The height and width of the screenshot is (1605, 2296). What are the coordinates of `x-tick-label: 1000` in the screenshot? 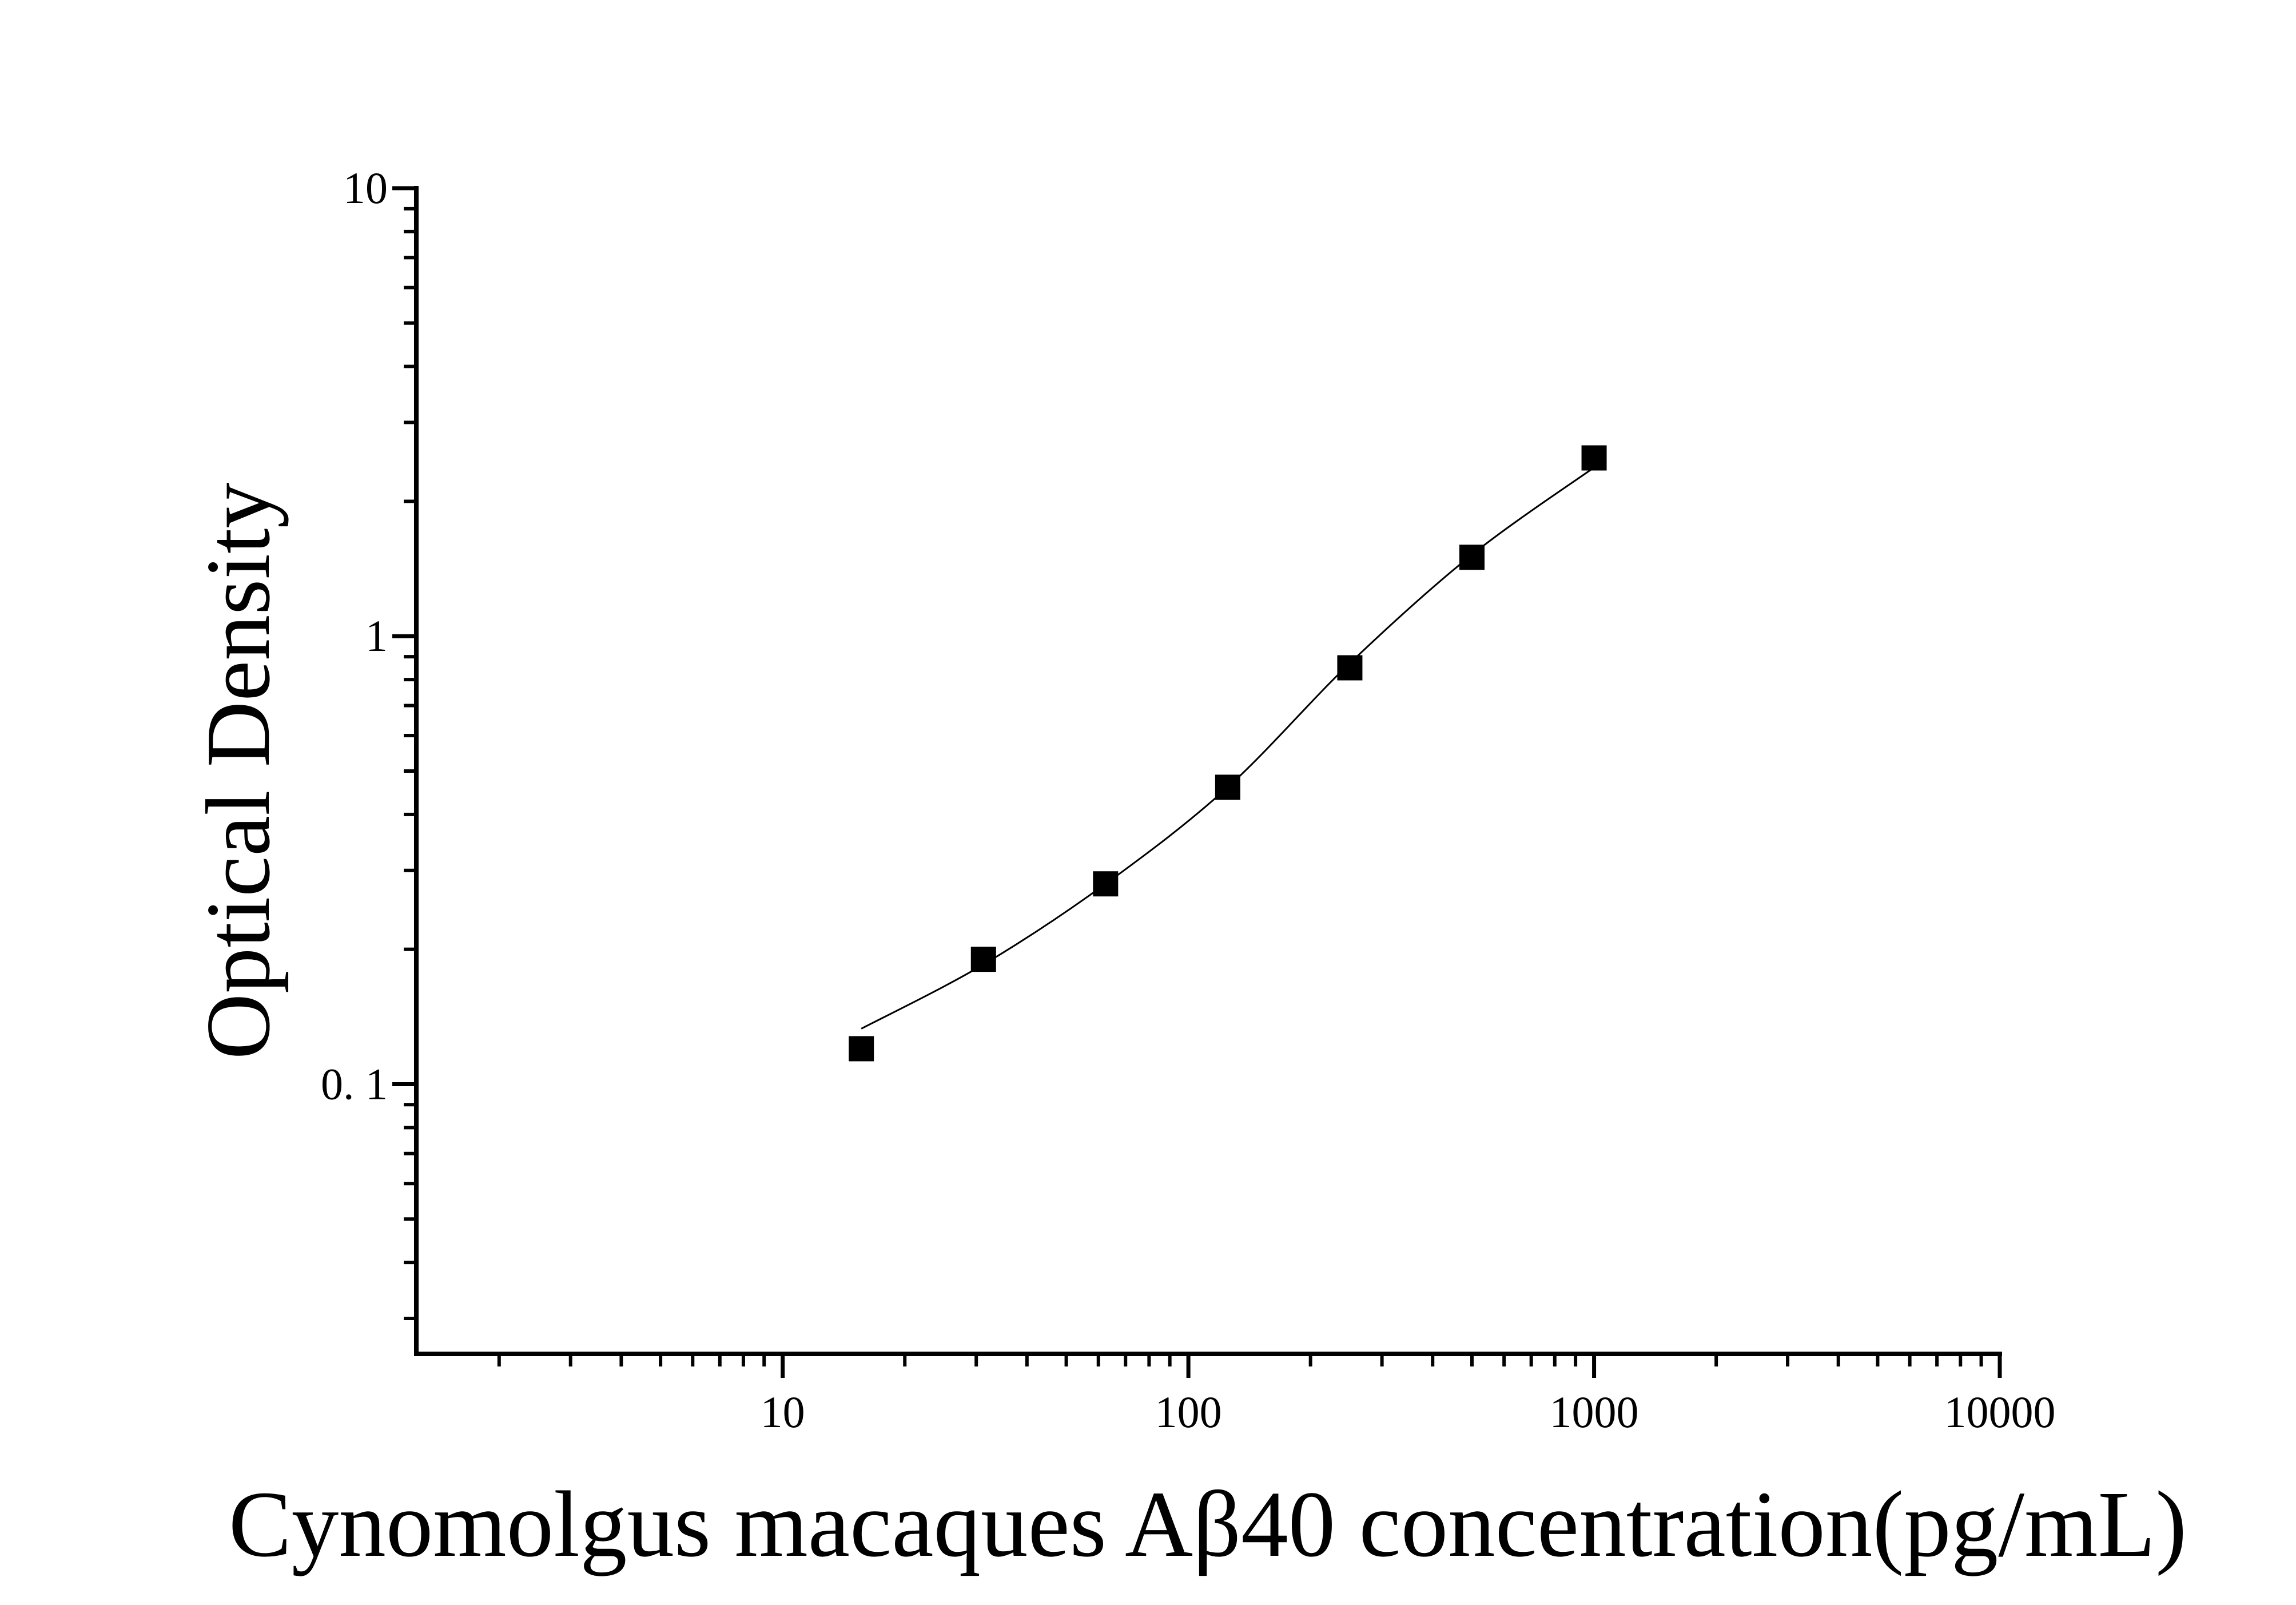 It's located at (1595, 1412).